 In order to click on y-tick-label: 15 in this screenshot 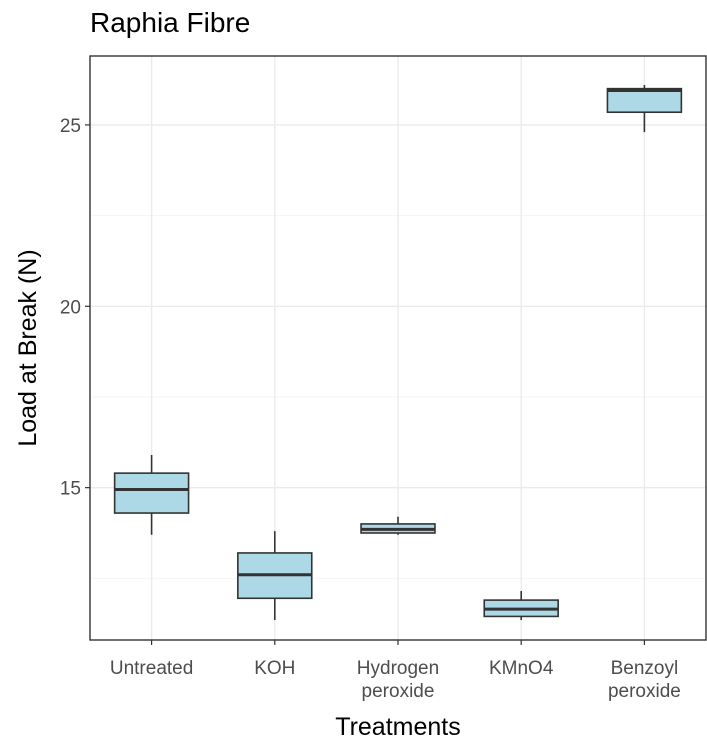, I will do `click(70, 489)`.